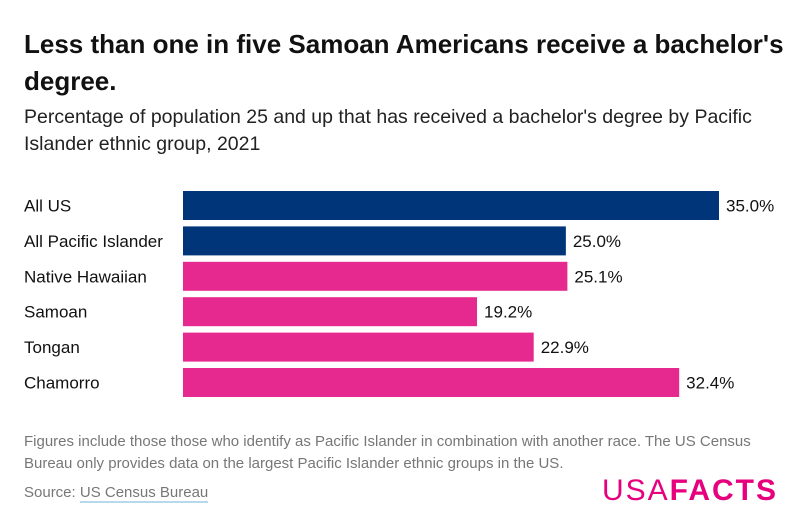  What do you see at coordinates (47, 206) in the screenshot?
I see `category-label: All US` at bounding box center [47, 206].